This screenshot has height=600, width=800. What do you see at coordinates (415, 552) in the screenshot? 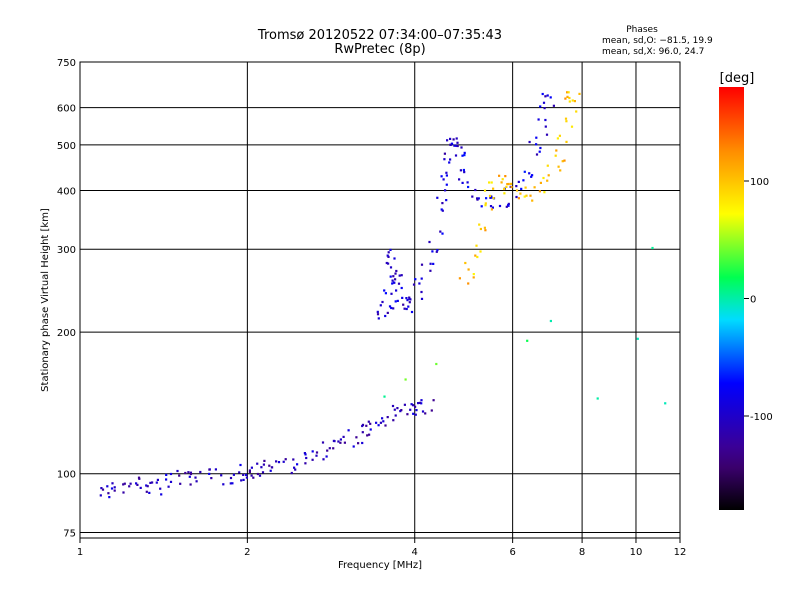
I see `x-tick-label: 4` at bounding box center [415, 552].